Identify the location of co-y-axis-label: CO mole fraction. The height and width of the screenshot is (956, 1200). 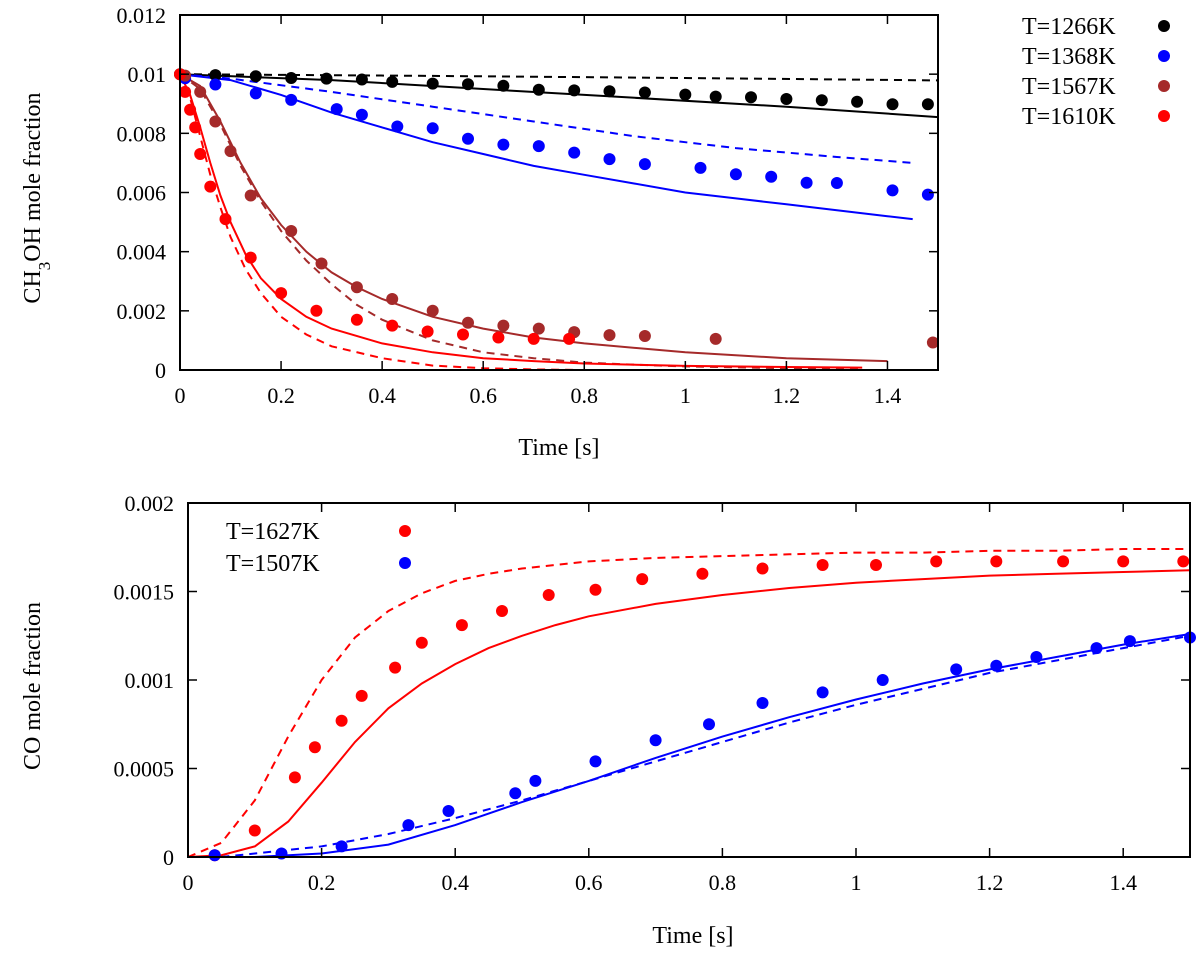
(33, 686).